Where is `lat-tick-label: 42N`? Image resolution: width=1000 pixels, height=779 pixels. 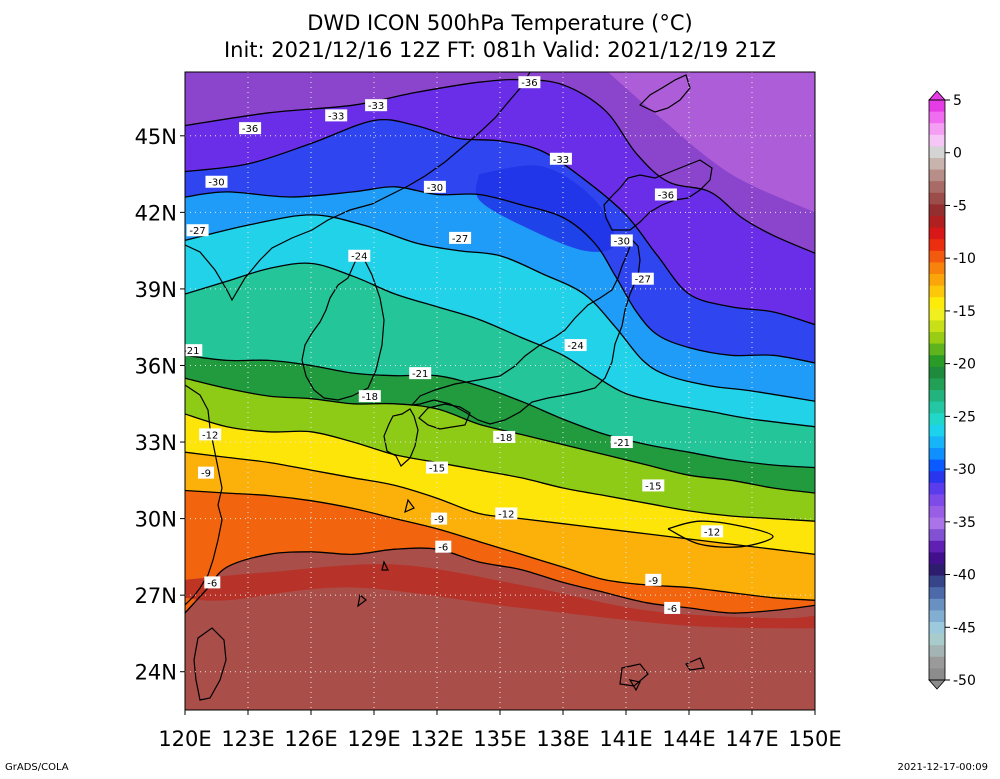 lat-tick-label: 42N is located at coordinates (156, 213).